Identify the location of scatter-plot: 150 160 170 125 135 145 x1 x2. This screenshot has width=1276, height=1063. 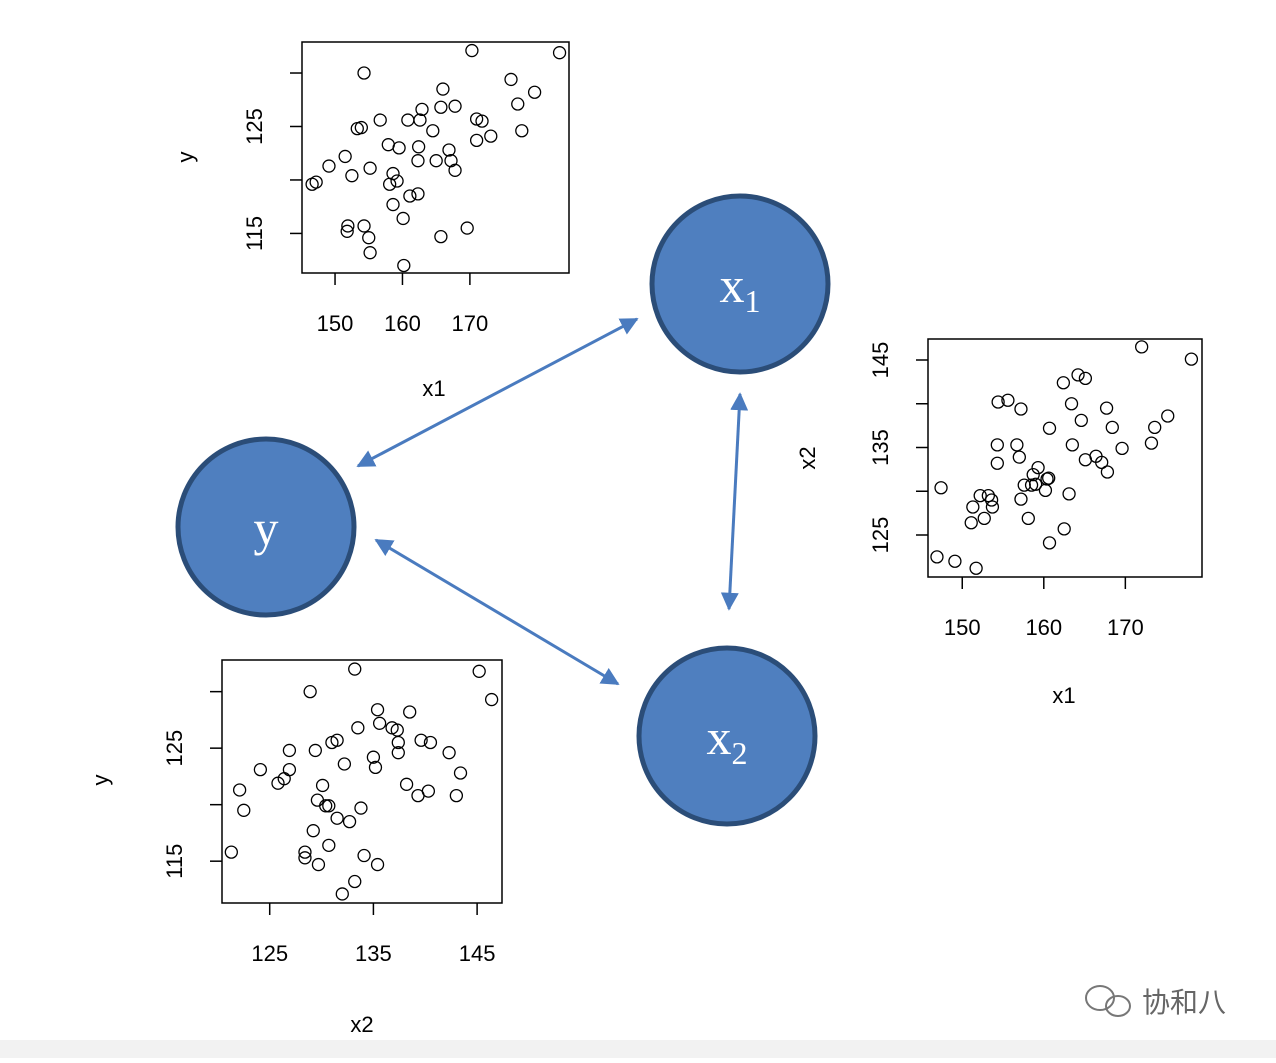
(999, 523).